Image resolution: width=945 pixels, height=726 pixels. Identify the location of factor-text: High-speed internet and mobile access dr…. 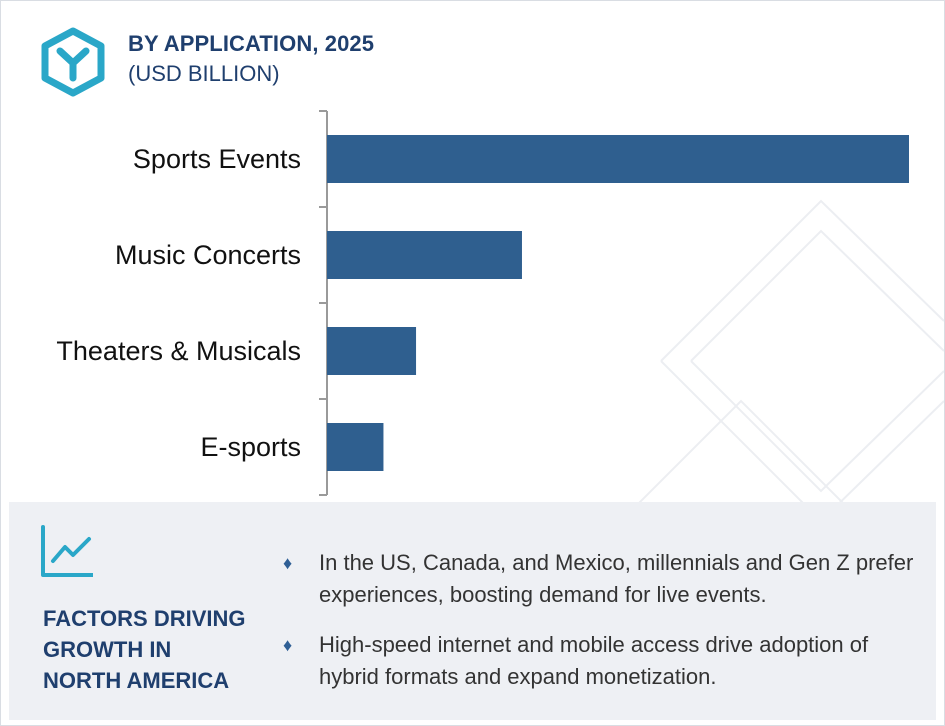
(594, 660).